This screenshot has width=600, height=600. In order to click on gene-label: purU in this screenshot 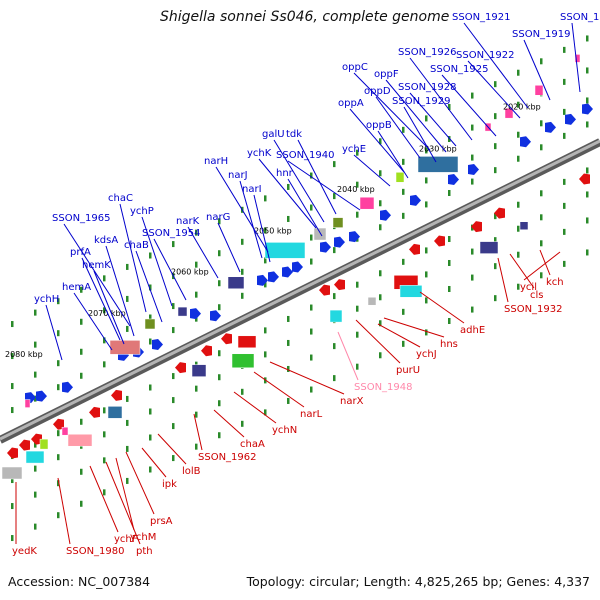, I will do `click(408, 370)`.